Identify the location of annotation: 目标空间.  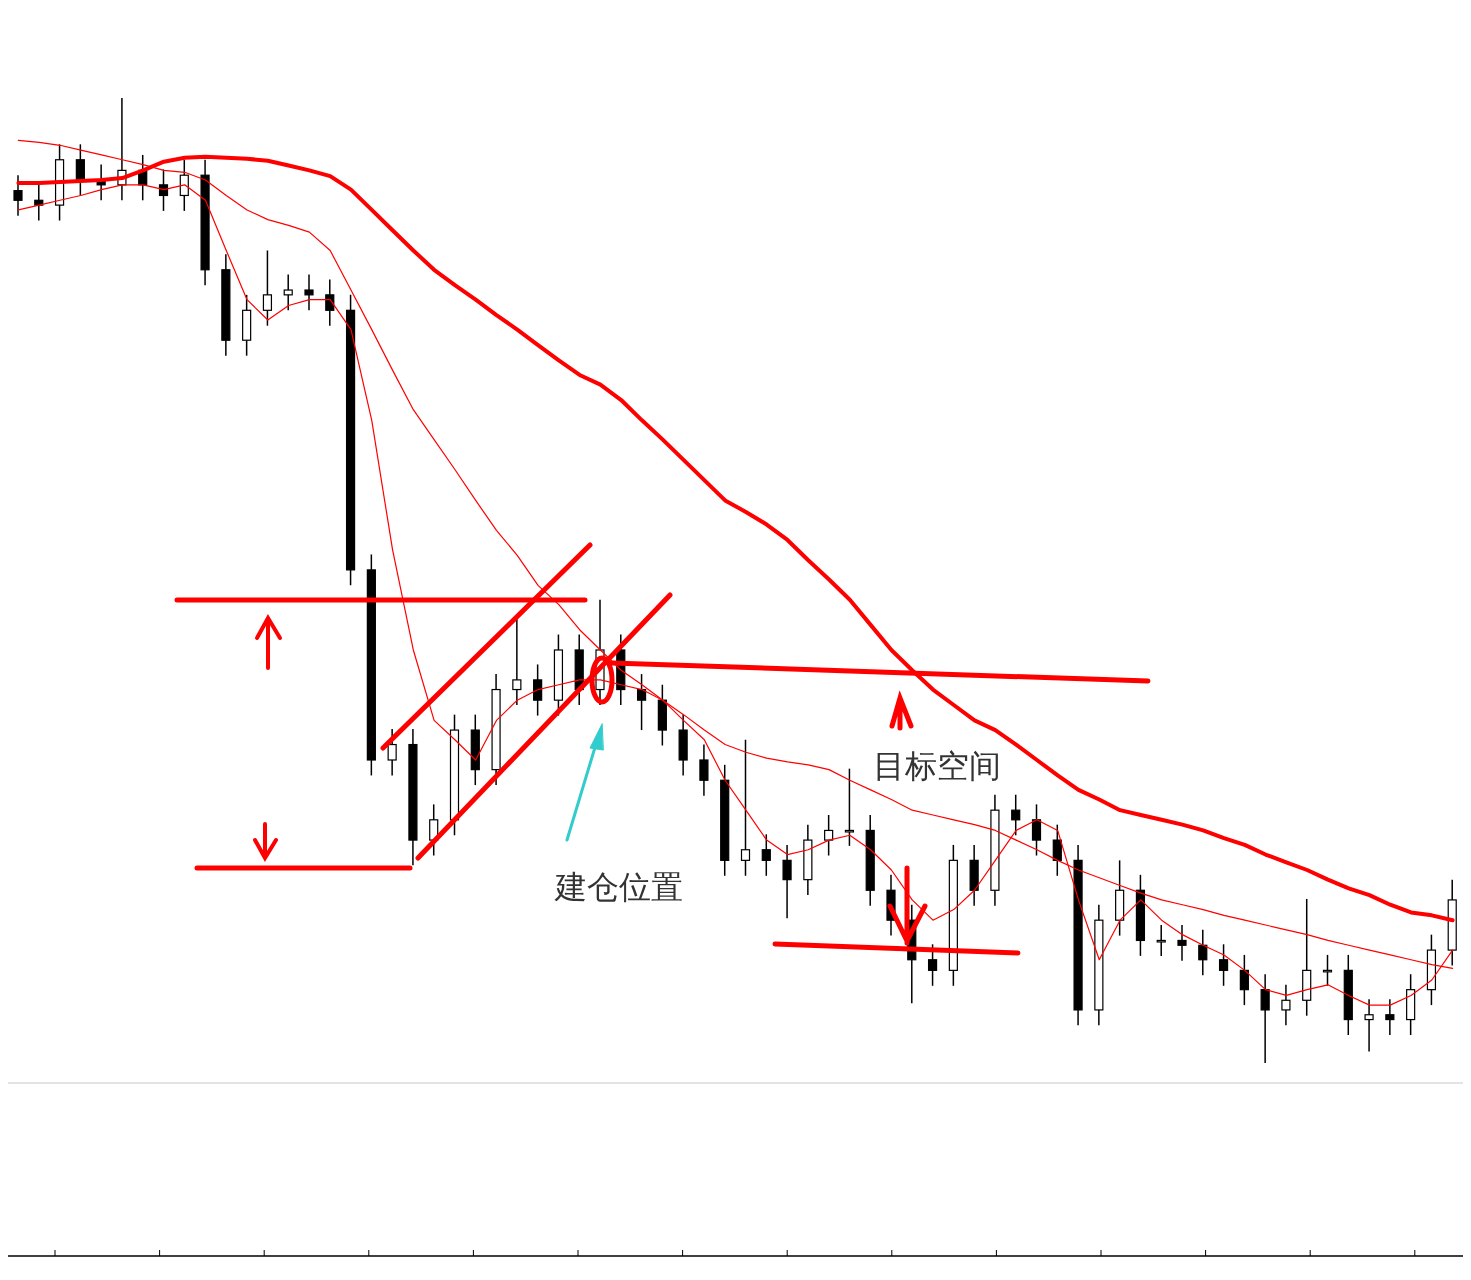
(937, 766).